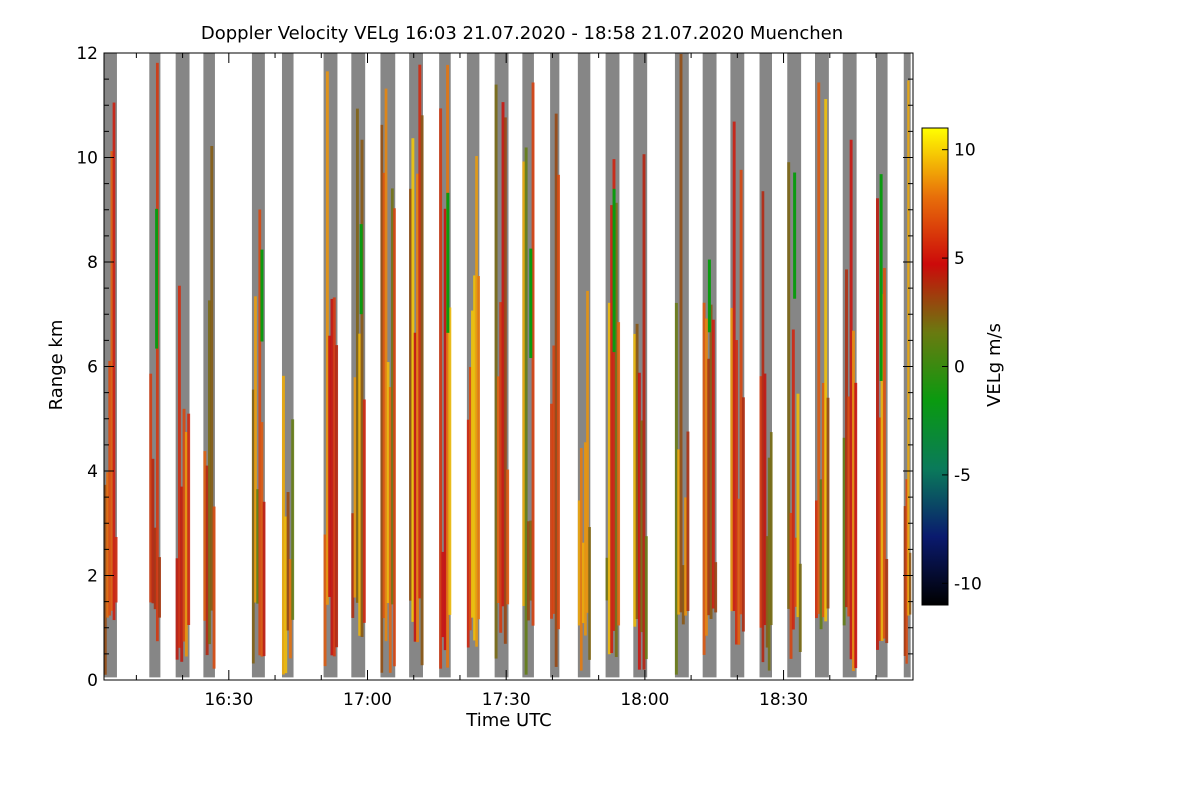  I want to click on x-tick-label: 17:00, so click(367, 700).